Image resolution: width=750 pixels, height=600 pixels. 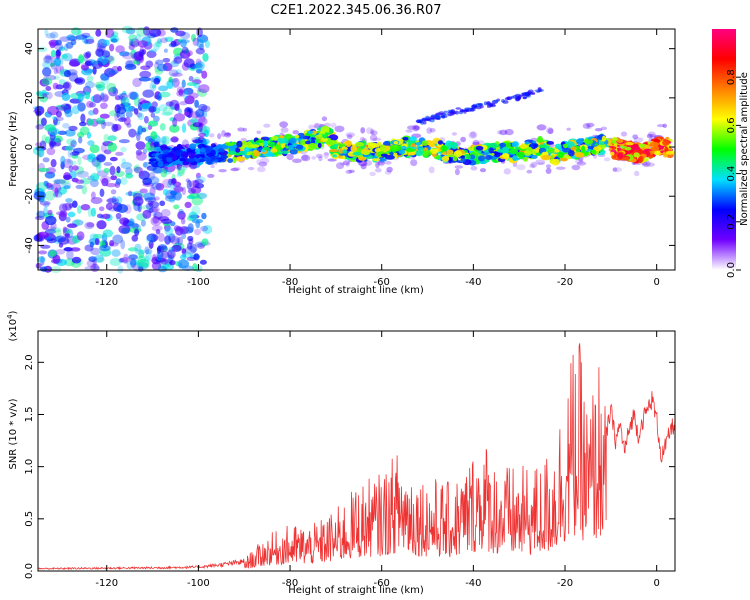 I want to click on x-tick-label: -60, so click(x=382, y=282).